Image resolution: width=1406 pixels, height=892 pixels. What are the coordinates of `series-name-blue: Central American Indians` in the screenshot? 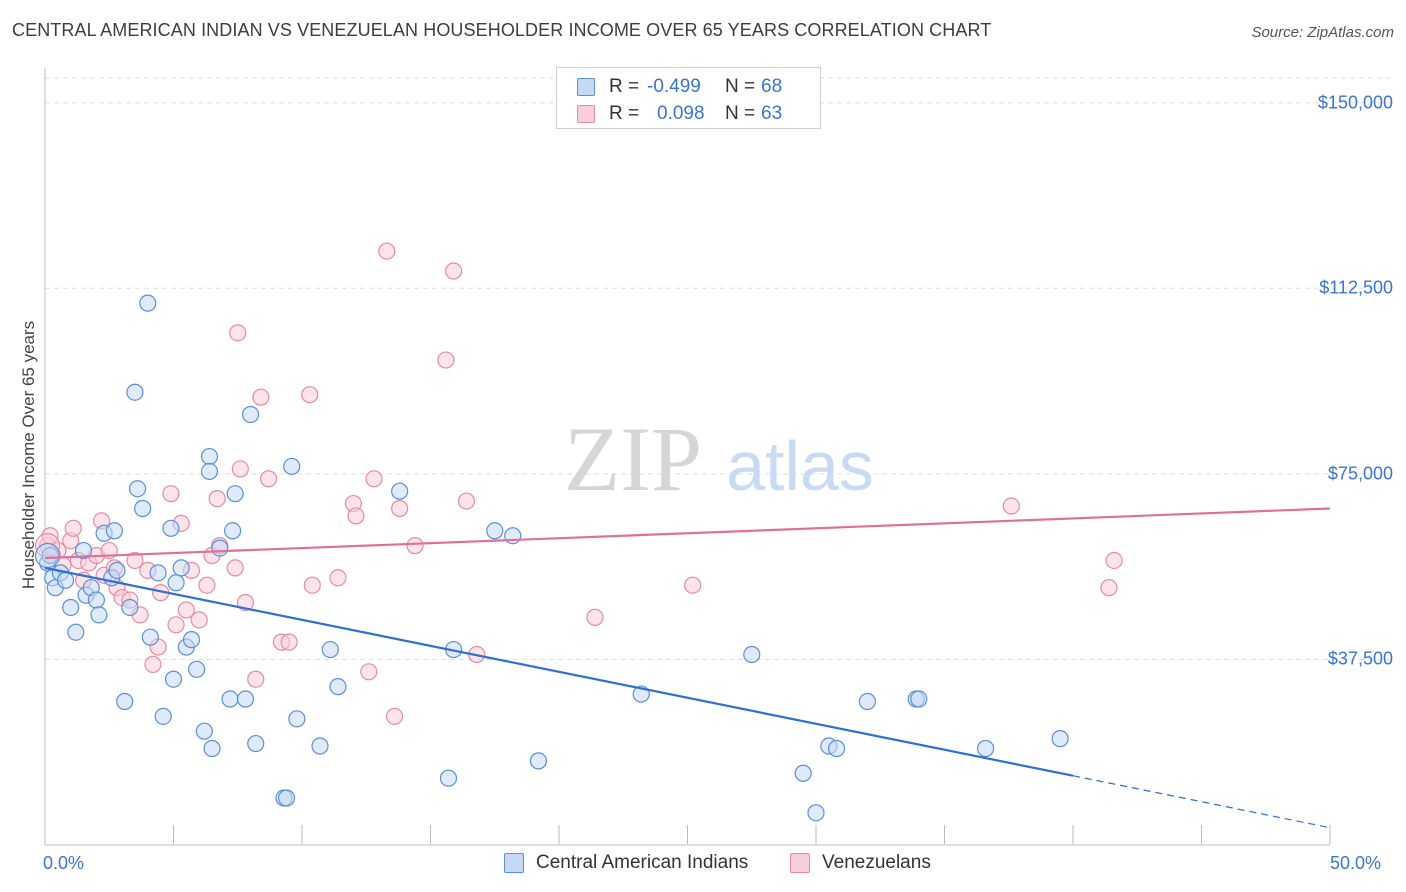 It's located at (642, 862).